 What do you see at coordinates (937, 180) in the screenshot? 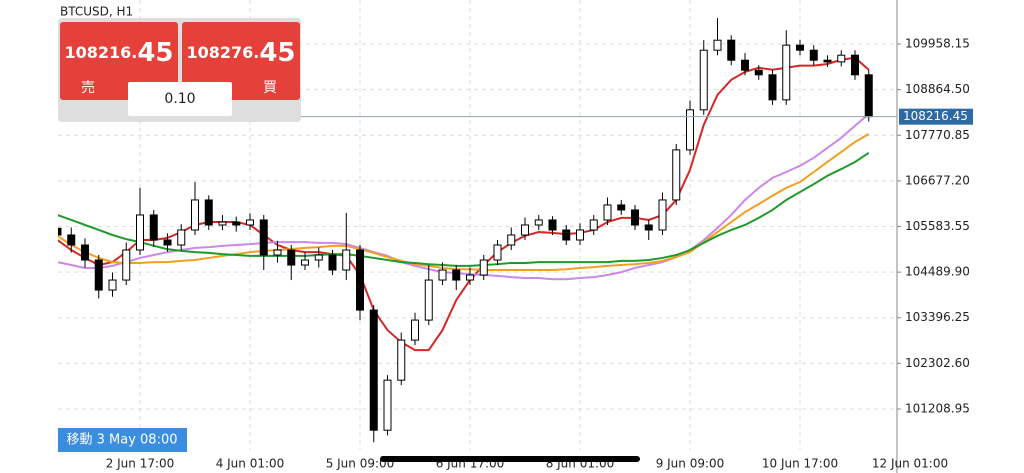
I see `y-tick-label: 106677.20` at bounding box center [937, 180].